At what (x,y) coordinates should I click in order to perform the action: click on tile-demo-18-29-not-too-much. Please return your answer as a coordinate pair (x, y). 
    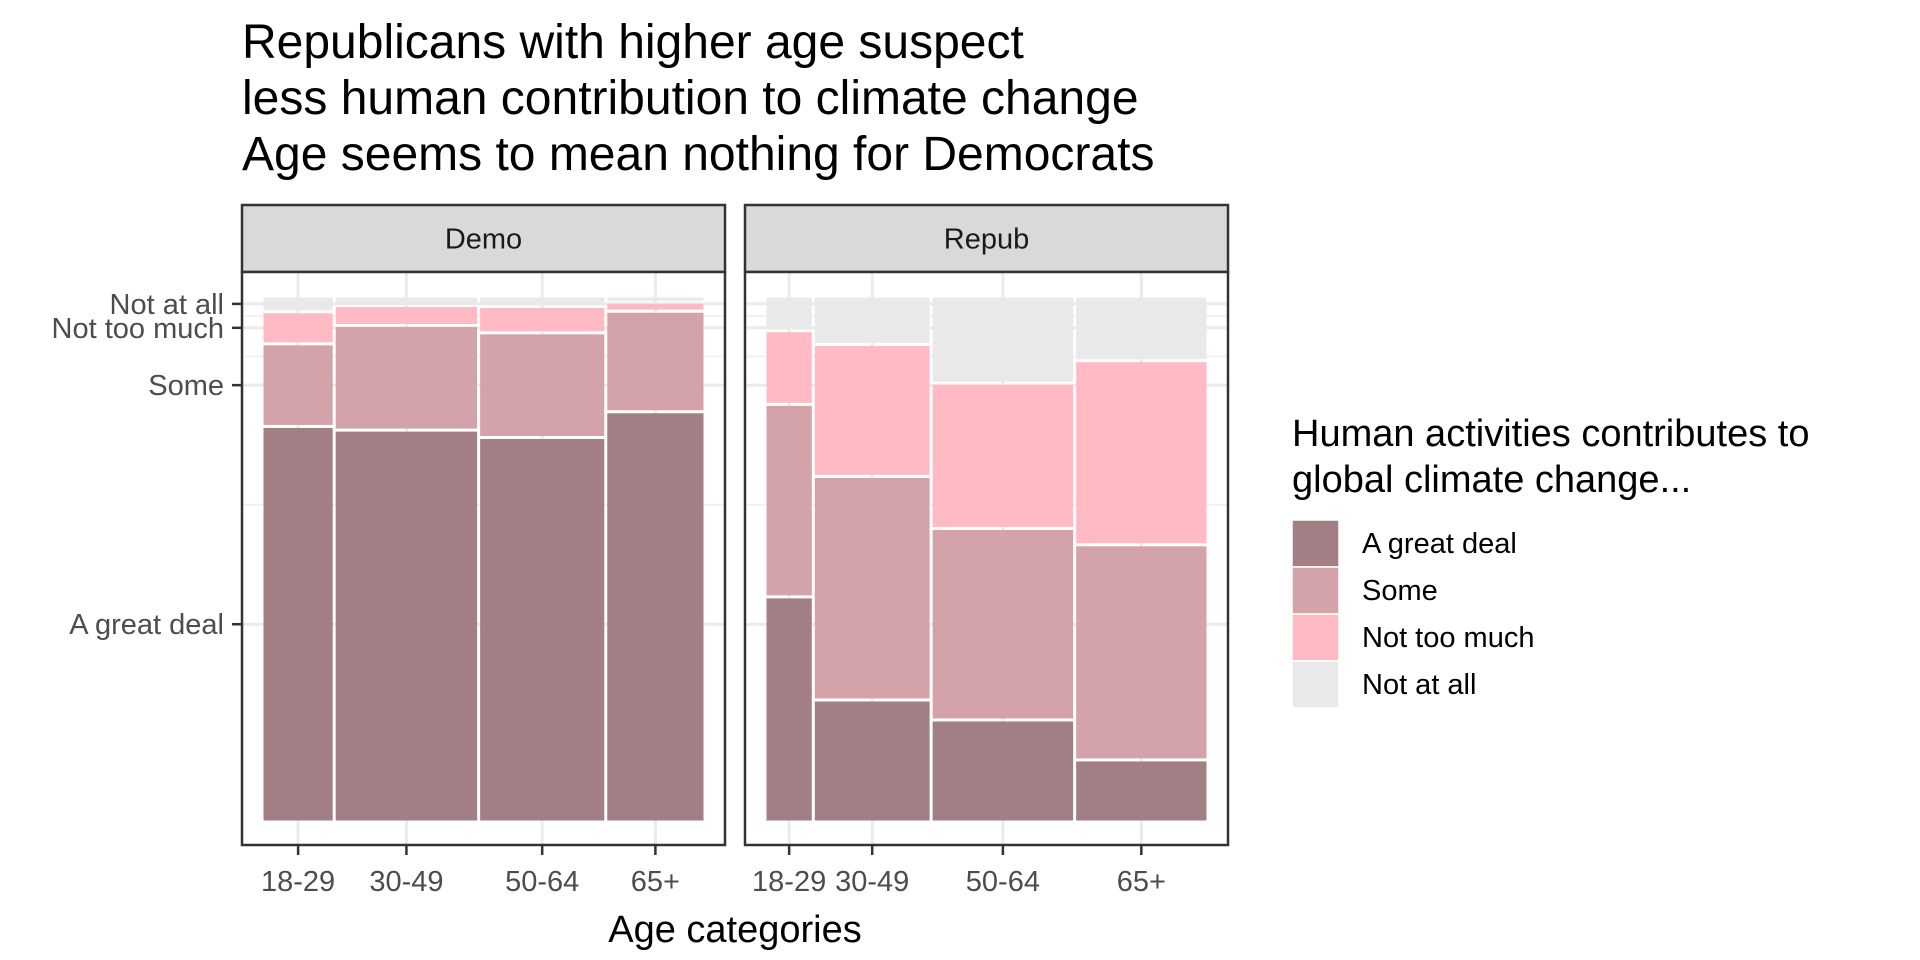
    Looking at the image, I should click on (298, 328).